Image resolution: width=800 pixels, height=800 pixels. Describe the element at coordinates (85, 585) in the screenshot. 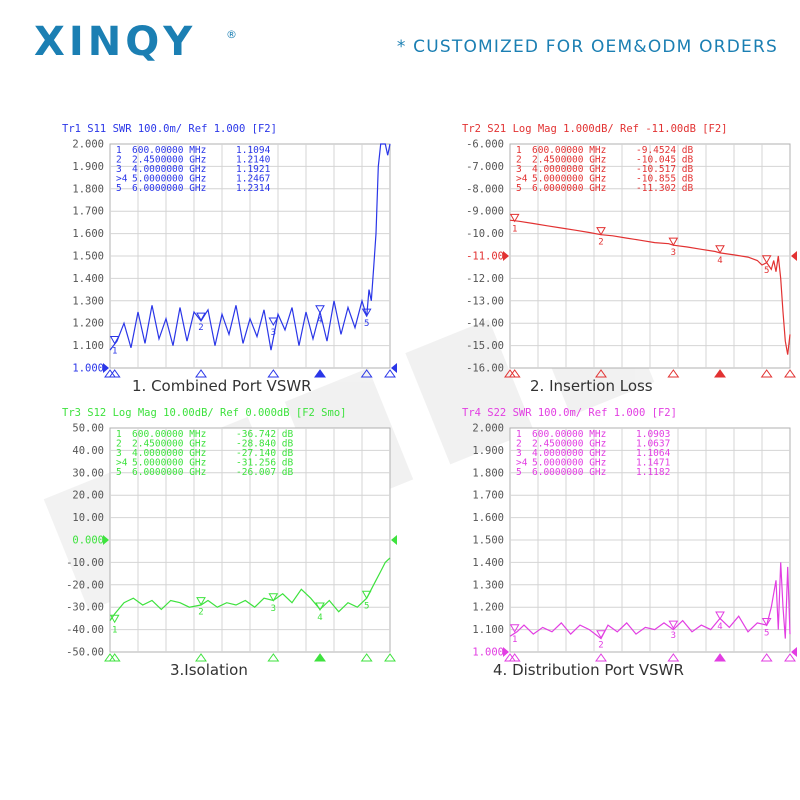

I see `y-tick-label: -20.00` at that location.